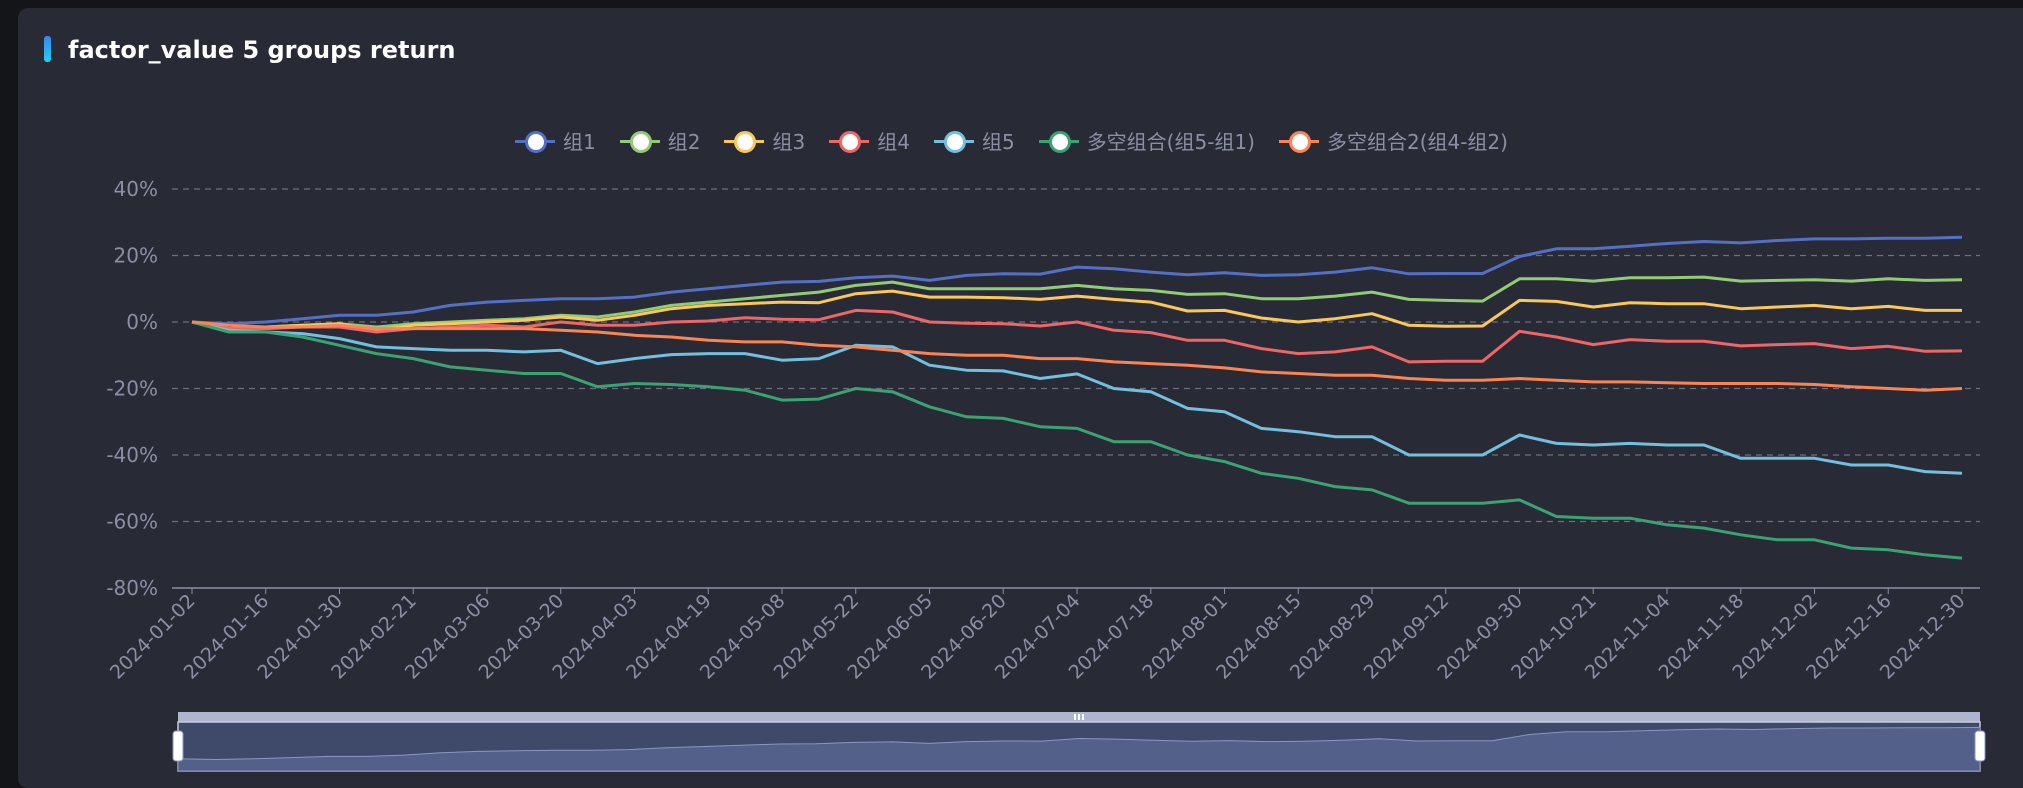 This screenshot has width=2023, height=788. I want to click on chart-title: factor_value 5 groups return, so click(262, 50).